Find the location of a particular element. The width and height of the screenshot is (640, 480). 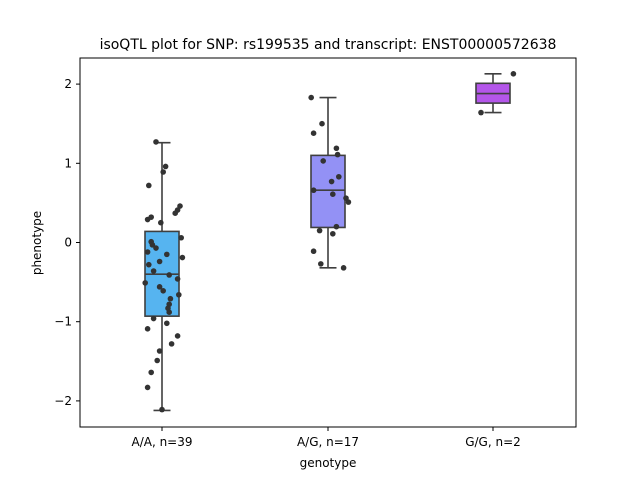

x-tick-label: A/G, n=17 is located at coordinates (328, 442).